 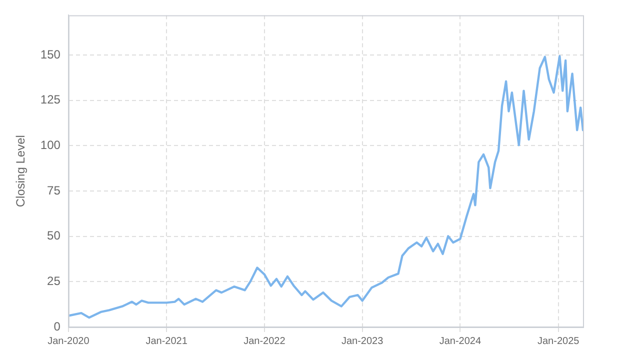 What do you see at coordinates (50, 54) in the screenshot?
I see `y-tick-label: 150` at bounding box center [50, 54].